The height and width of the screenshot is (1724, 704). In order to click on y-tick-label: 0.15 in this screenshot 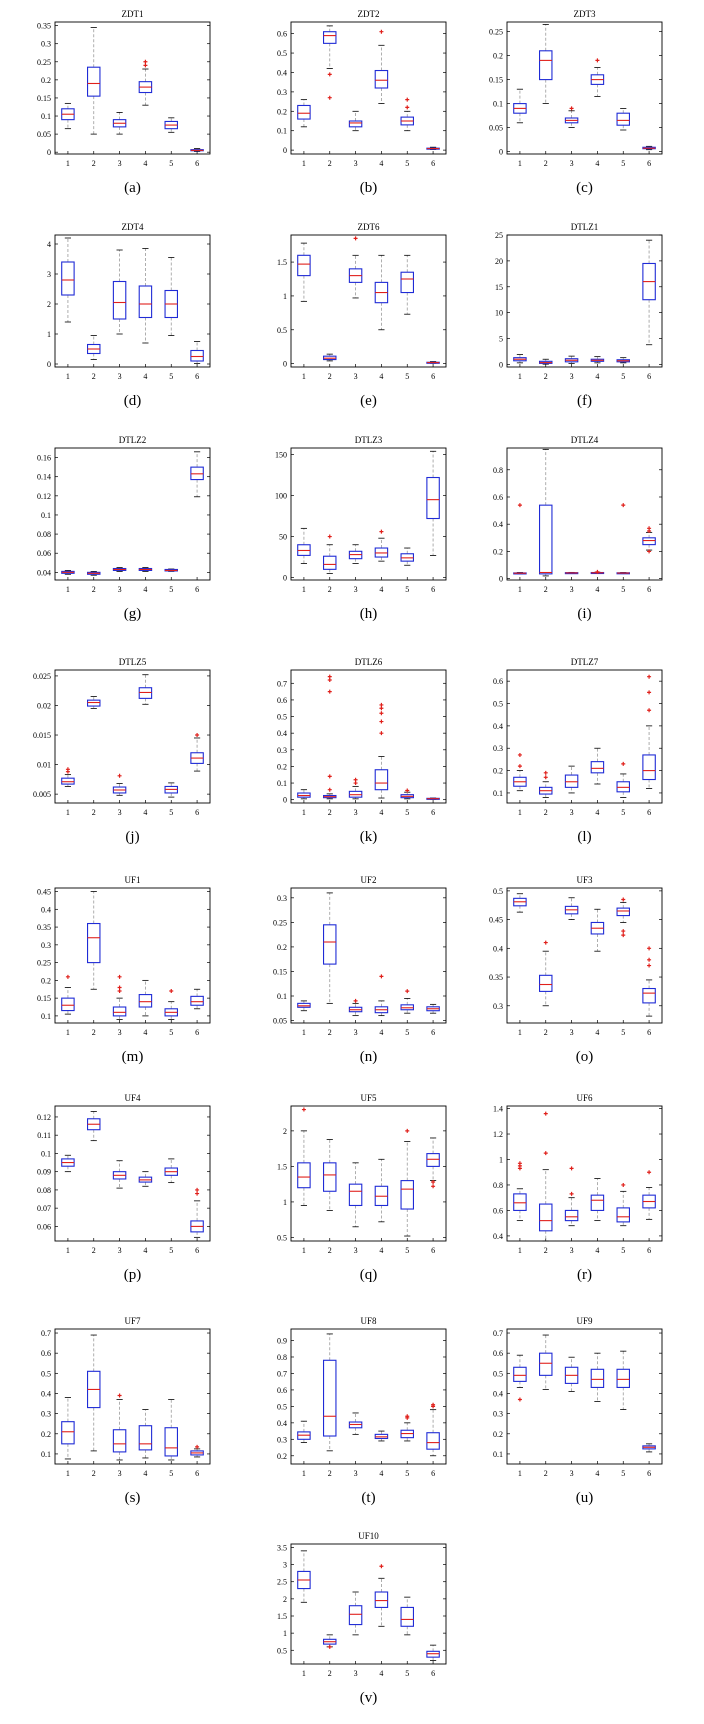, I will do `click(280, 971)`.